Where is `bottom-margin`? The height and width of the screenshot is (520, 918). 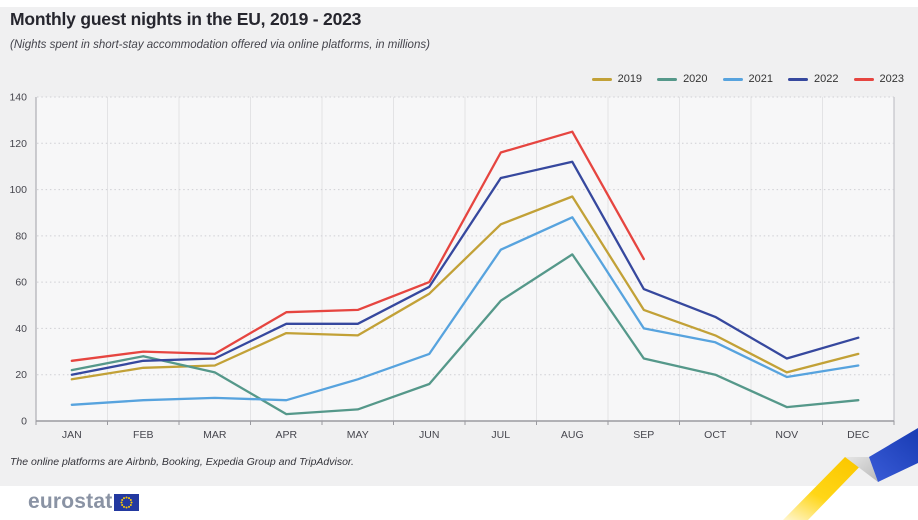 bottom-margin is located at coordinates (459, 503).